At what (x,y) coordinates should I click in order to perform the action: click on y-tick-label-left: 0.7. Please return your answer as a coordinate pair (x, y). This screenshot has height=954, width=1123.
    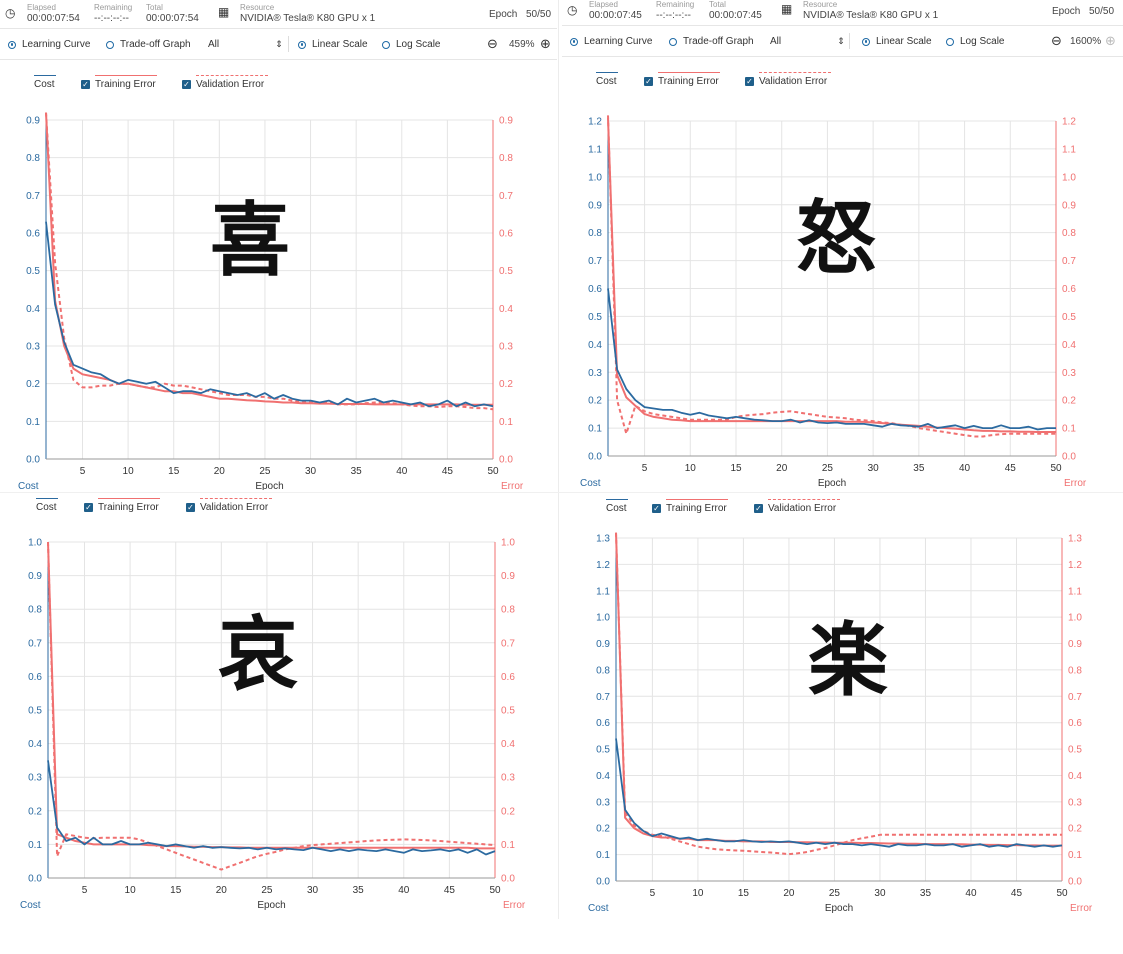
    Looking at the image, I should click on (33, 196).